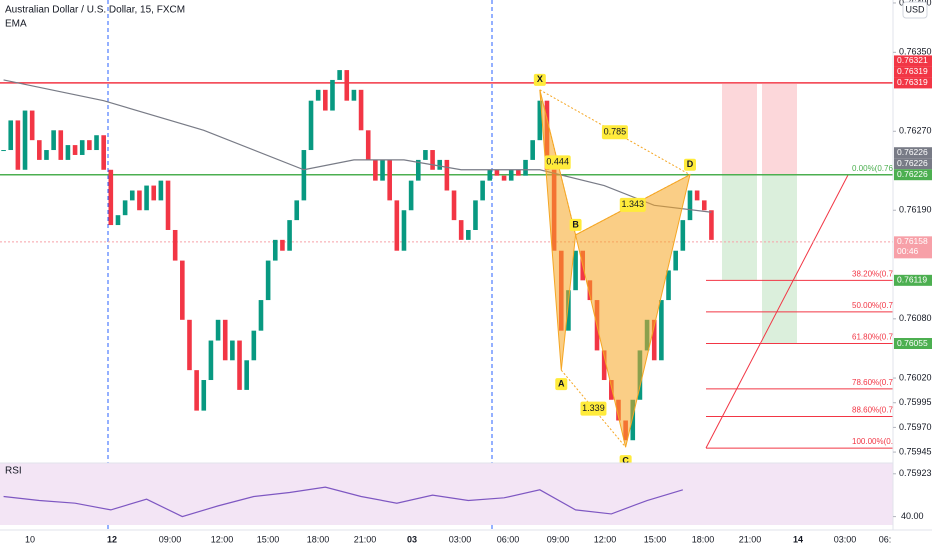 The width and height of the screenshot is (932, 550). What do you see at coordinates (915, 131) in the screenshot?
I see `y-tick-label: 0.76270` at bounding box center [915, 131].